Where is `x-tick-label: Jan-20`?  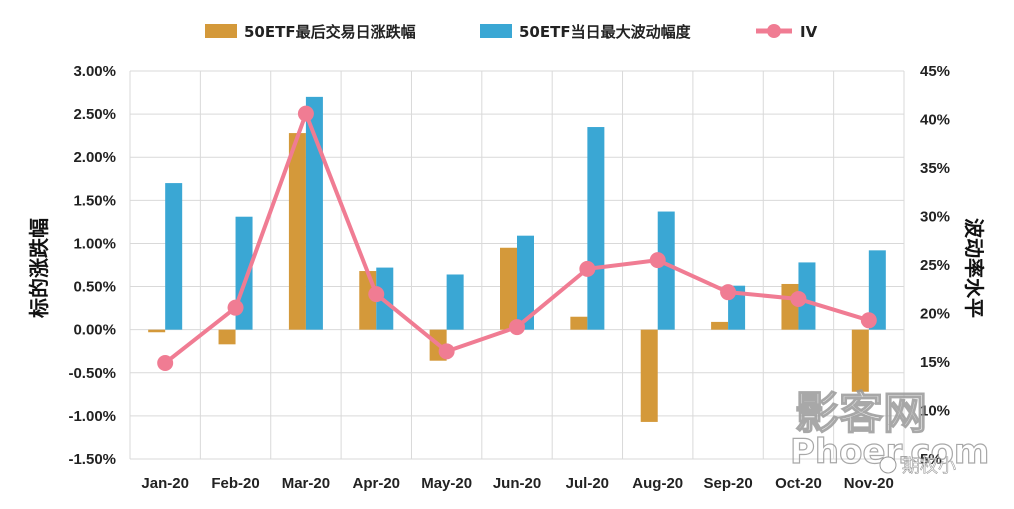
x-tick-label: Jan-20 is located at coordinates (165, 483).